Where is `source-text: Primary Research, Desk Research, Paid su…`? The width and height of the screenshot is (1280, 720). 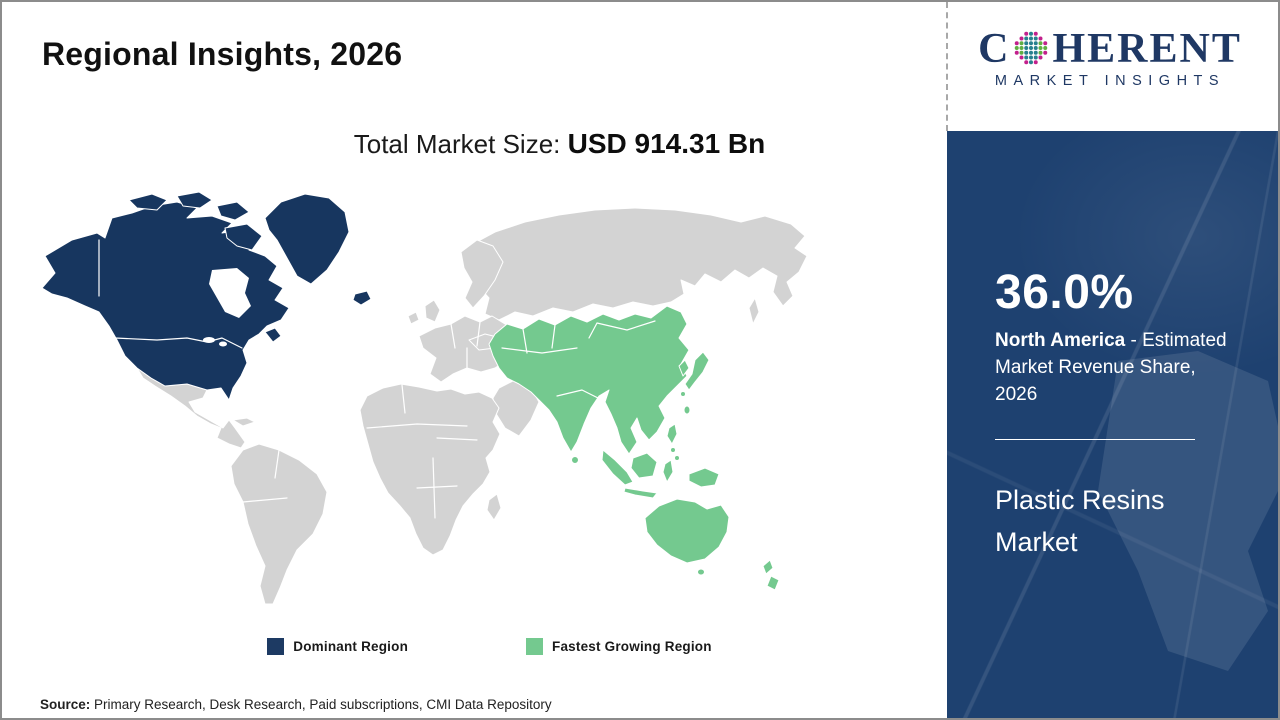 source-text: Primary Research, Desk Research, Paid su… is located at coordinates (321, 704).